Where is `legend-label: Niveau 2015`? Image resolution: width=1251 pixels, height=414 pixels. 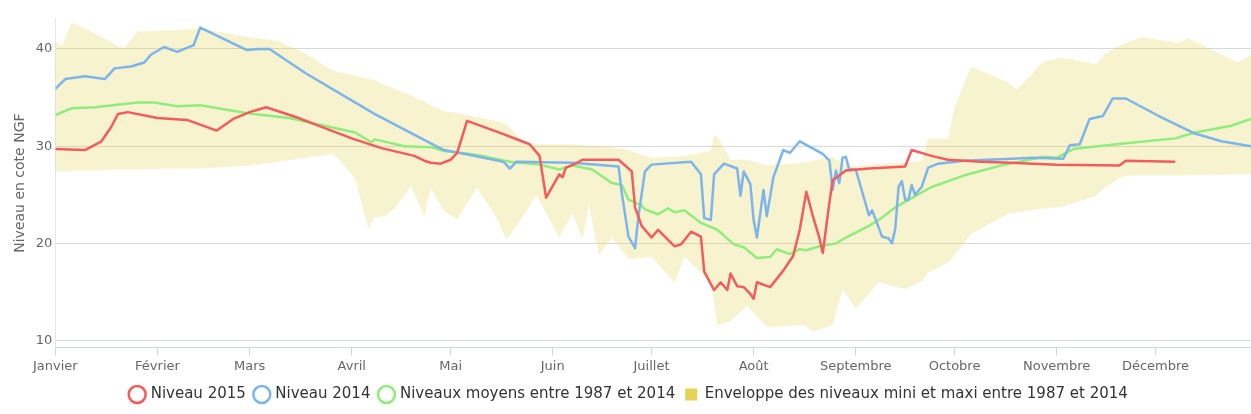 legend-label: Niveau 2015 is located at coordinates (198, 393).